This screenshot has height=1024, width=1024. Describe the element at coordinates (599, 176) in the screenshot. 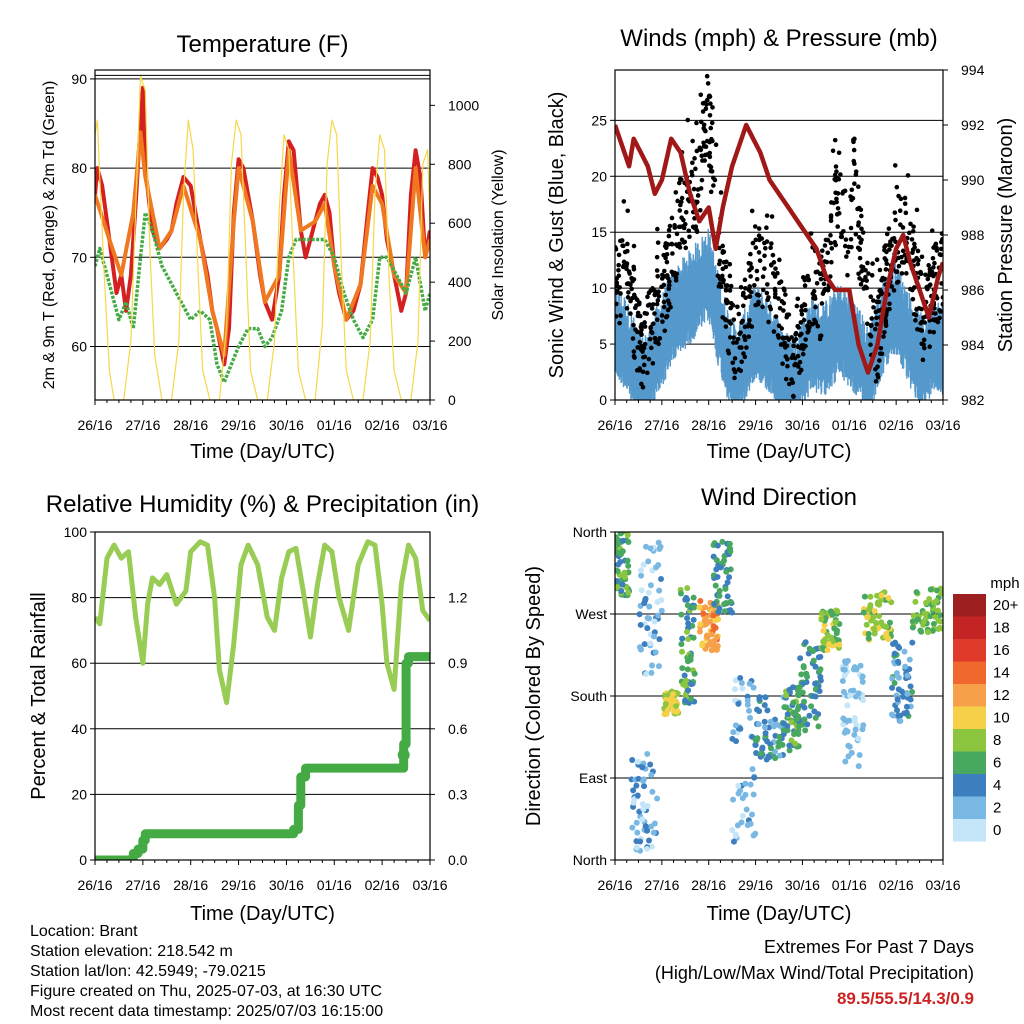

I see `y-tick-label: 20` at that location.